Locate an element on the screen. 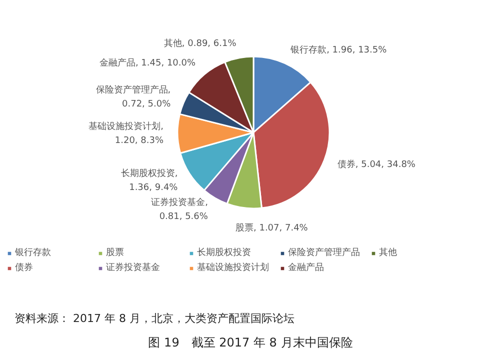  legend-label: 基础设施投资计划 is located at coordinates (233, 268).